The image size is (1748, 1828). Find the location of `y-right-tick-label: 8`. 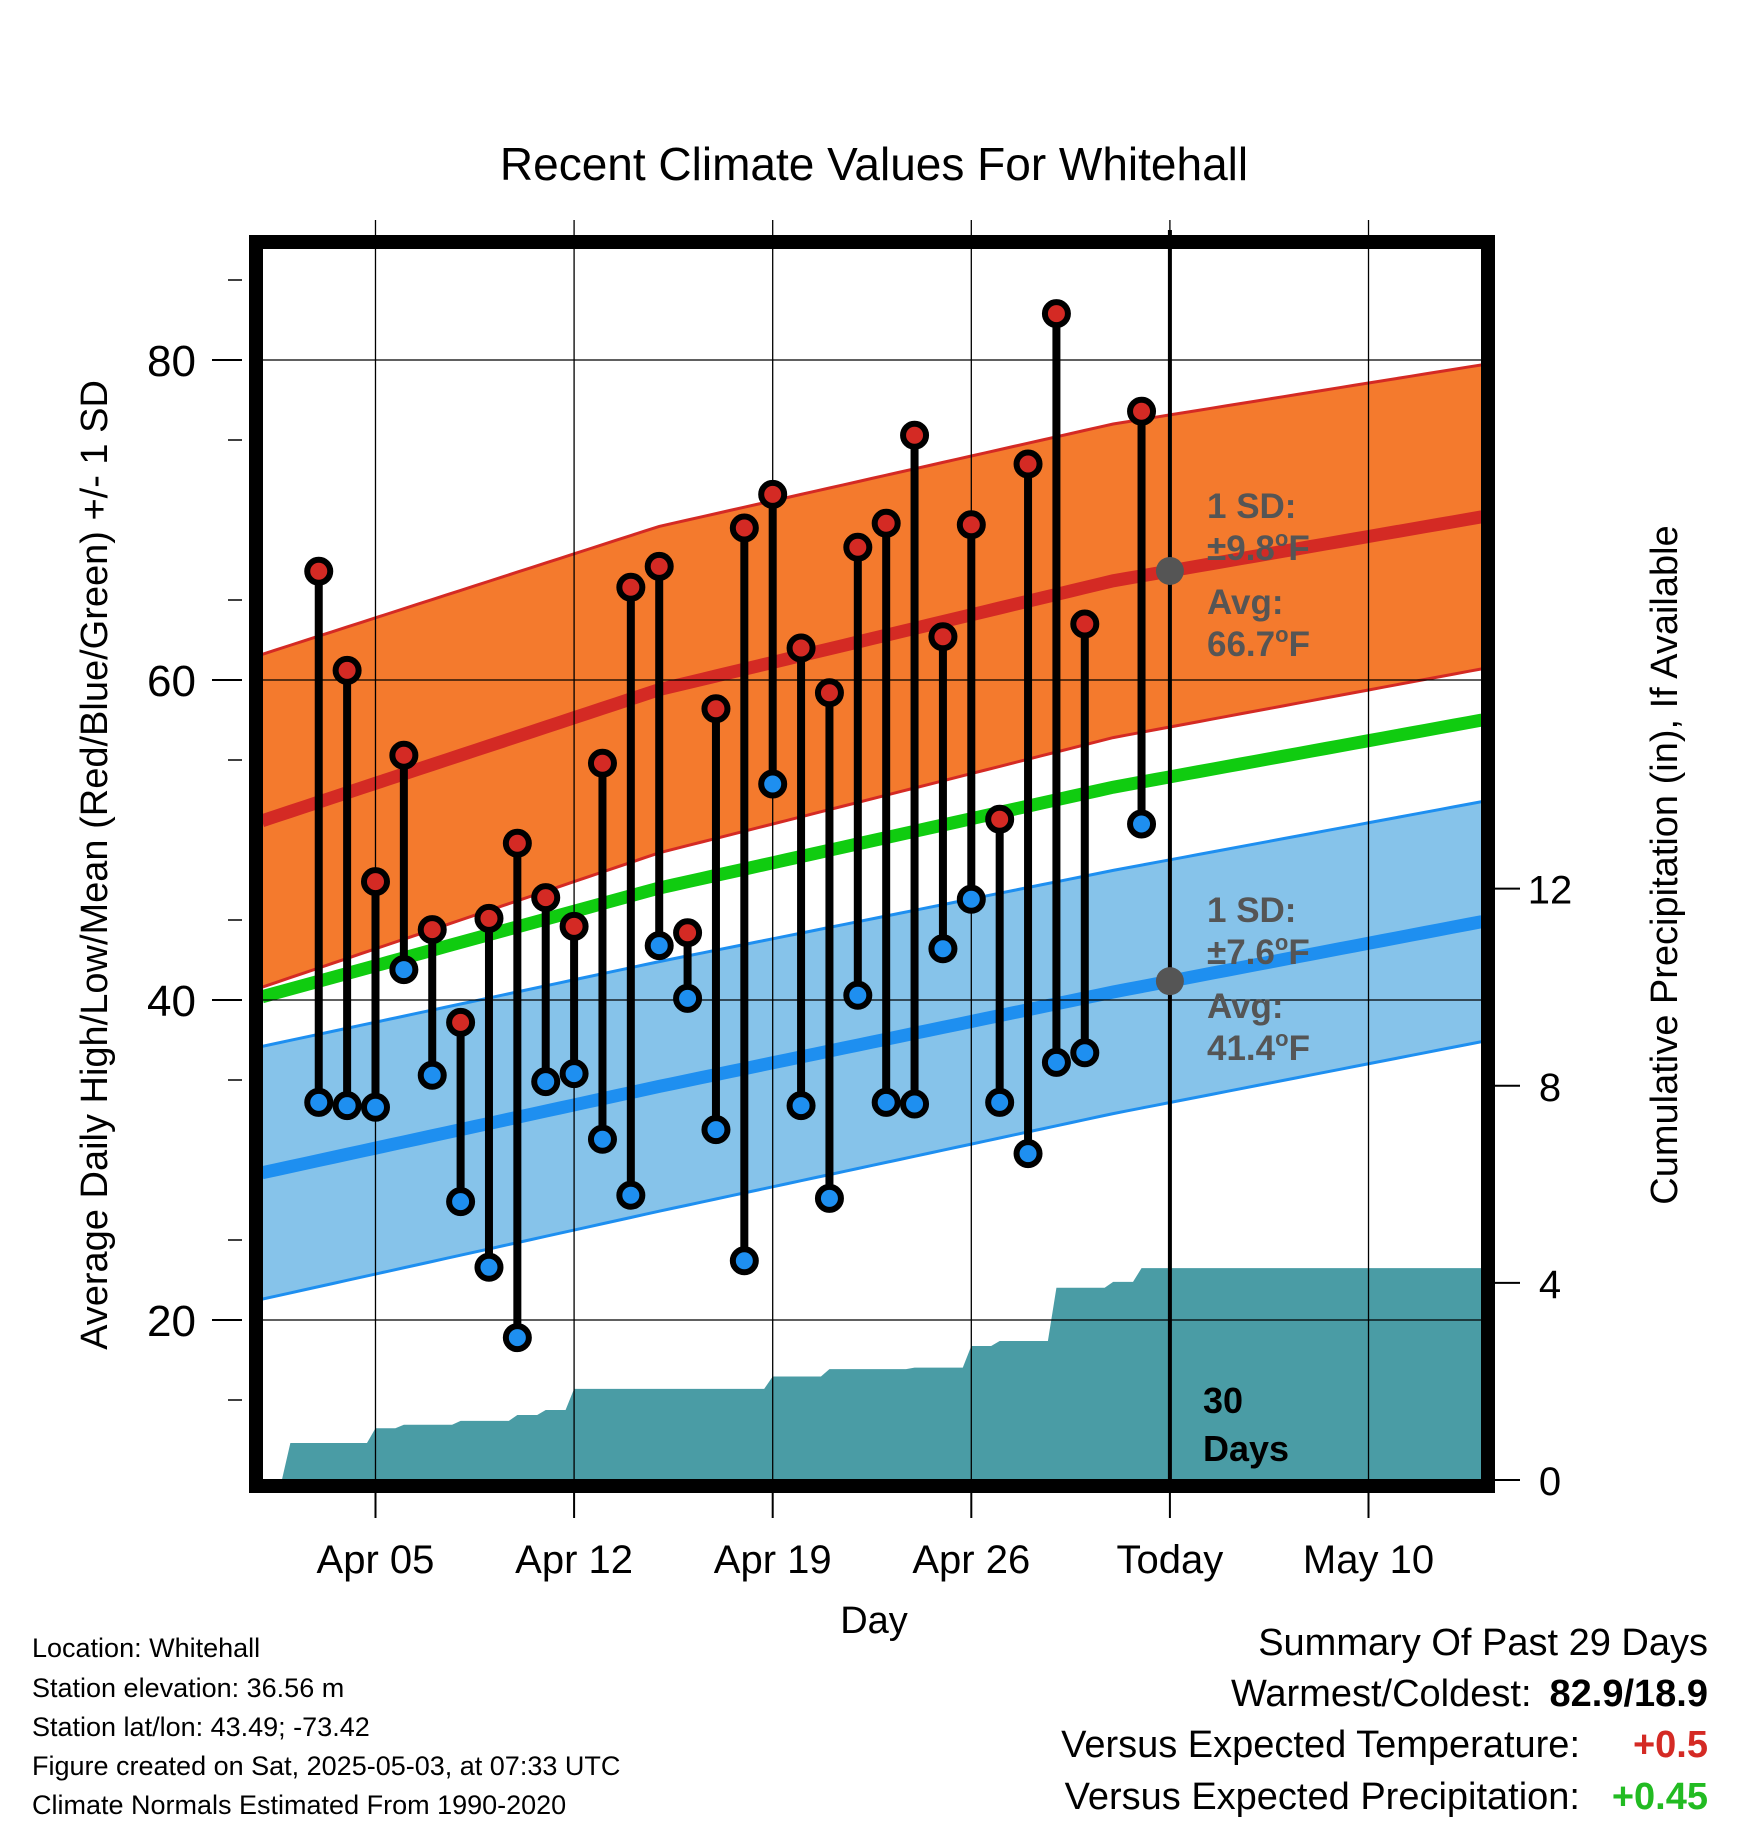

y-right-tick-label: 8 is located at coordinates (1550, 1088).